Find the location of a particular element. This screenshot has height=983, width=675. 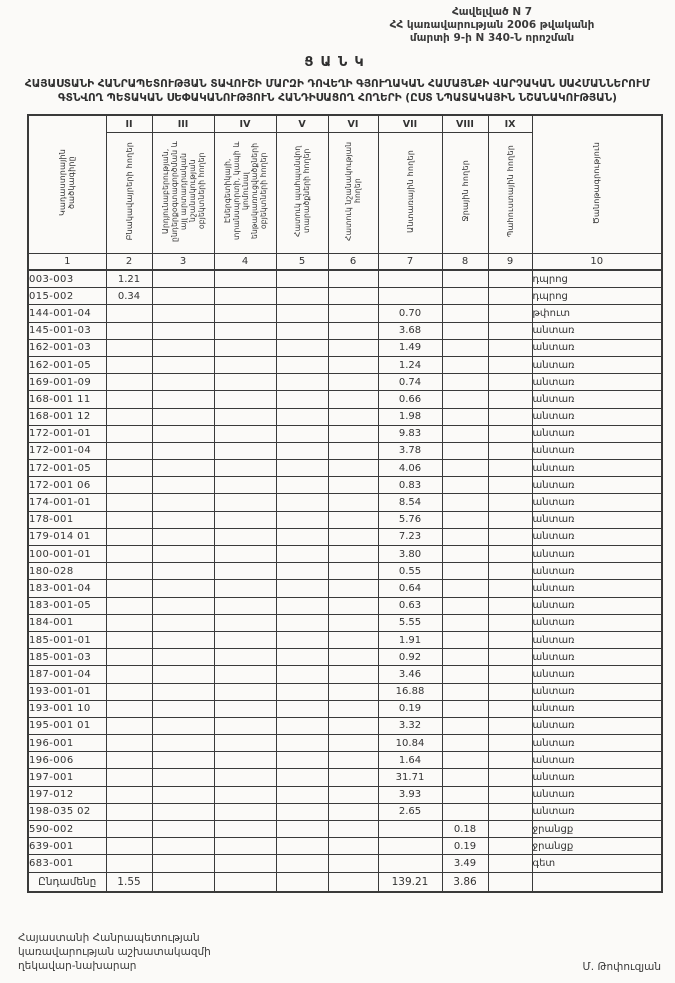

cell-forest: 8.54 is located at coordinates (410, 502).